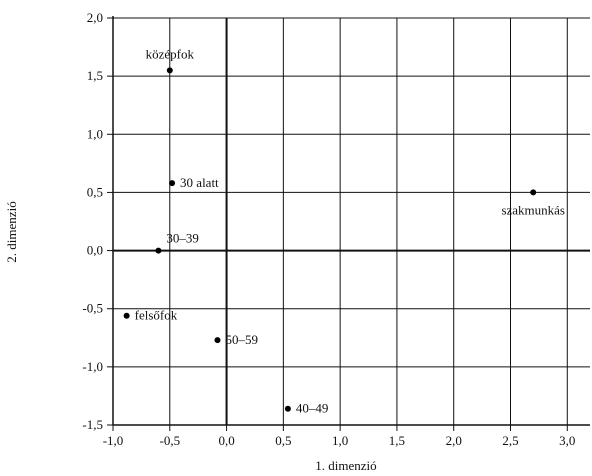 The width and height of the screenshot is (592, 476). I want to click on y-tick-label: 2,0, so click(95, 17).